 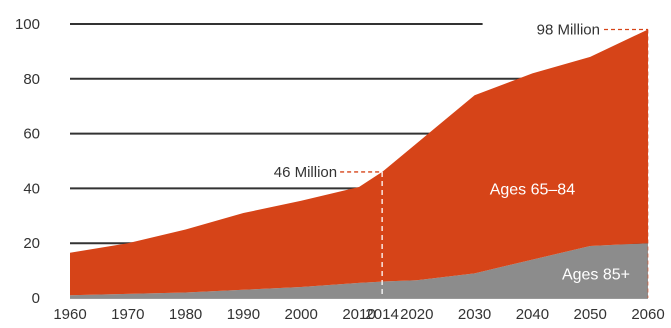 I want to click on y-tick-label-80: 80, so click(x=31, y=79).